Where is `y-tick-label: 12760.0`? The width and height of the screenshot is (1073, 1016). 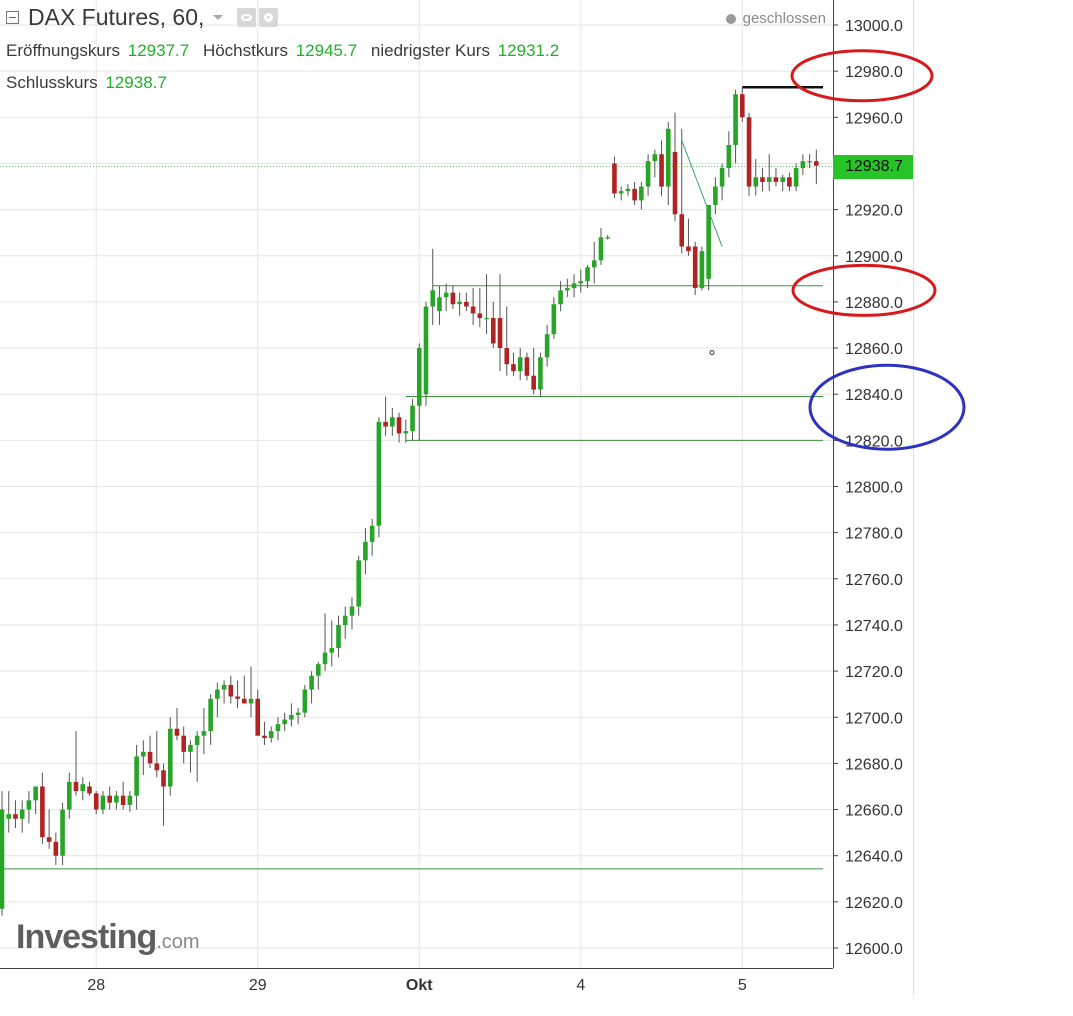
y-tick-label: 12760.0 is located at coordinates (874, 580).